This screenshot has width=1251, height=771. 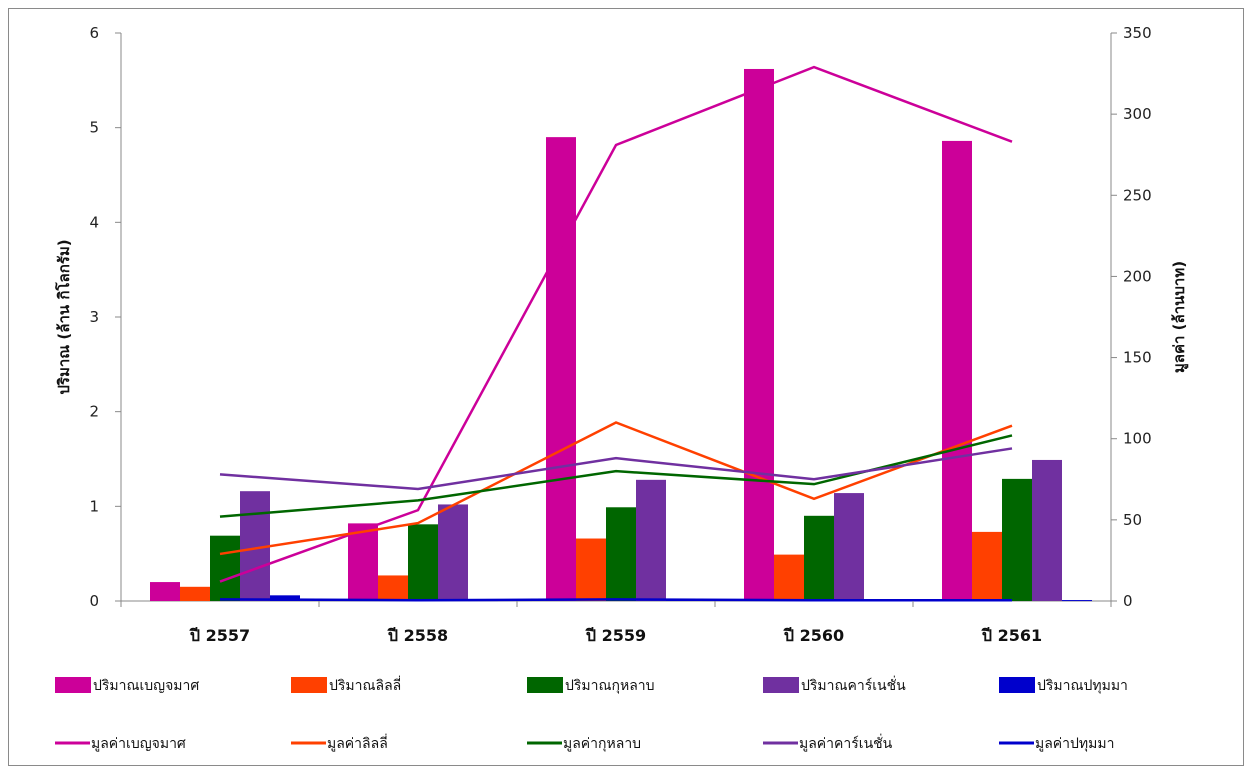 What do you see at coordinates (1132, 520) in the screenshot?
I see `y-tick-label-right: 50` at bounding box center [1132, 520].